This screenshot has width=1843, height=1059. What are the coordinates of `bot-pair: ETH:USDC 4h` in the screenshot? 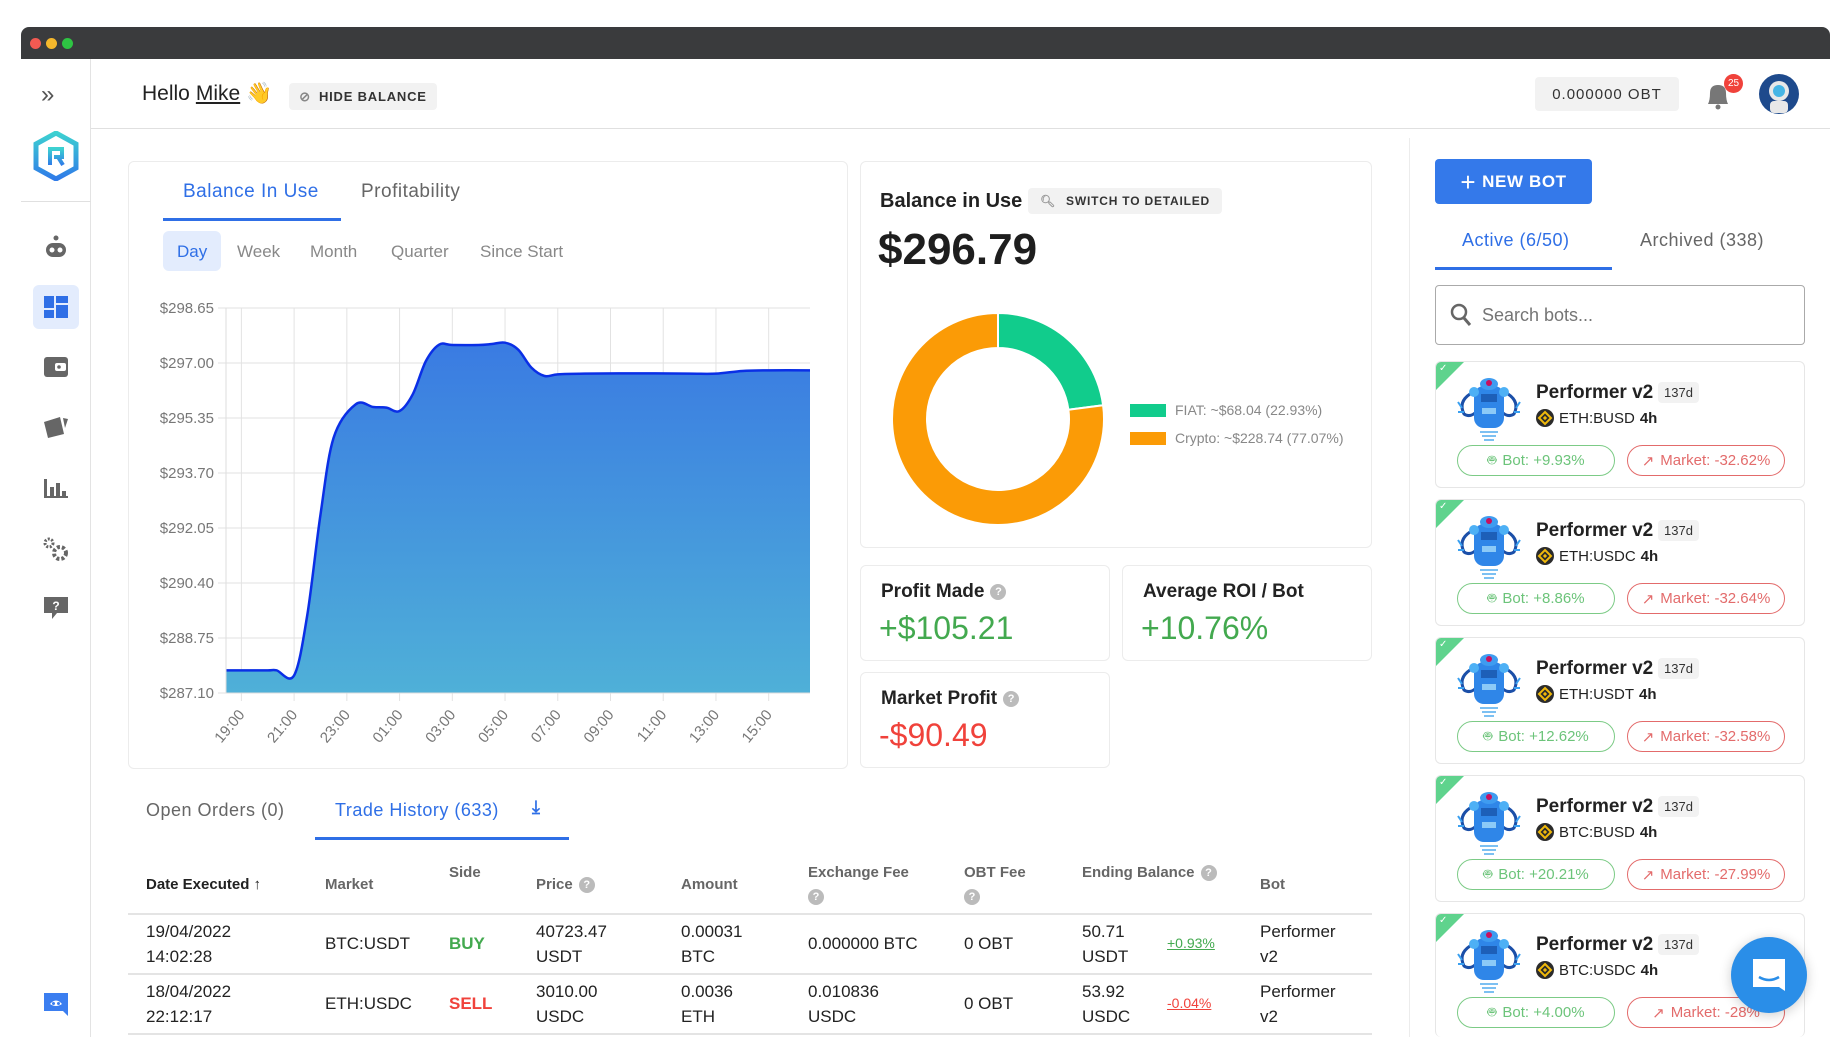 It's located at (1597, 556).